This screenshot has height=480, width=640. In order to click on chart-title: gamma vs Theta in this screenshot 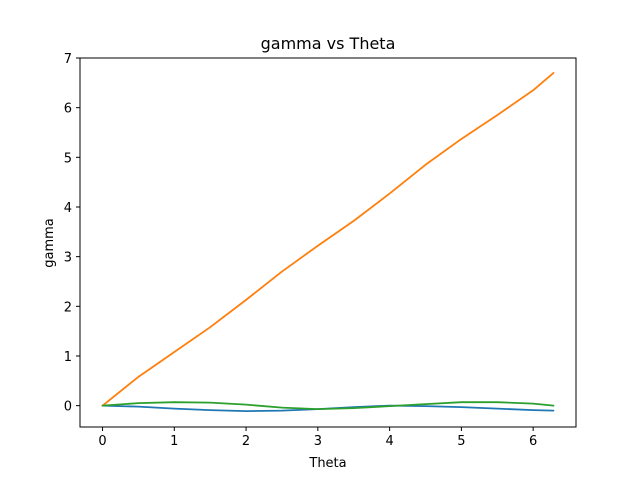, I will do `click(328, 43)`.